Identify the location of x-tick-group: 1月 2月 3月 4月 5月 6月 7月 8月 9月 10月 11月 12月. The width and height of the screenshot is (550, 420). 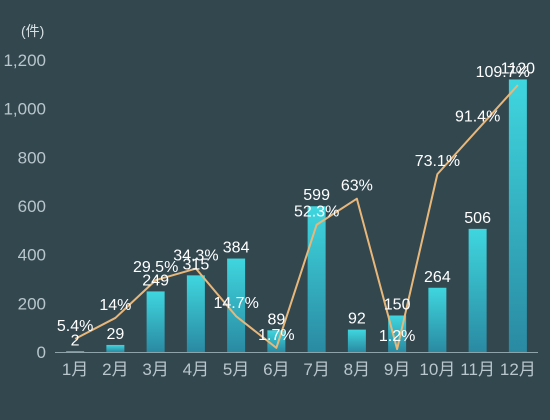
(299, 369).